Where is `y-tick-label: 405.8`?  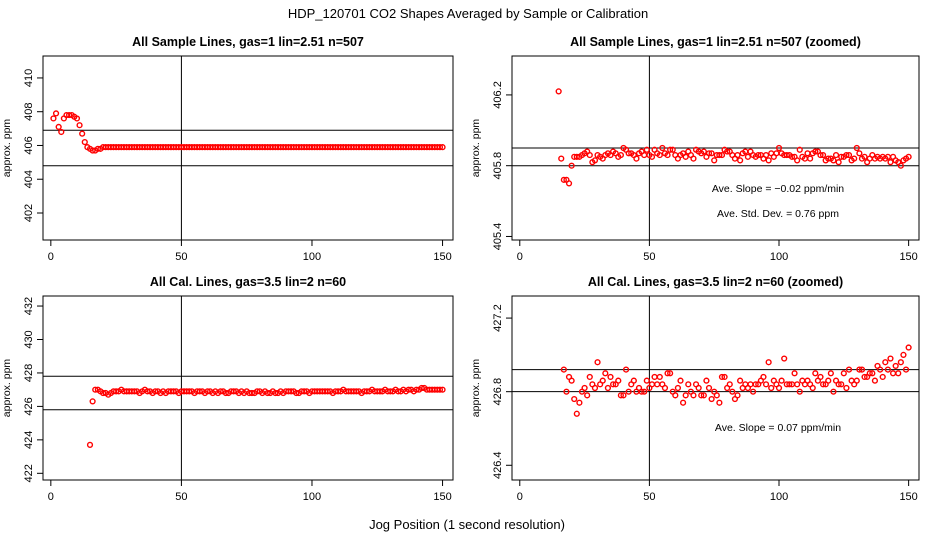
y-tick-label: 405.8 is located at coordinates (498, 166).